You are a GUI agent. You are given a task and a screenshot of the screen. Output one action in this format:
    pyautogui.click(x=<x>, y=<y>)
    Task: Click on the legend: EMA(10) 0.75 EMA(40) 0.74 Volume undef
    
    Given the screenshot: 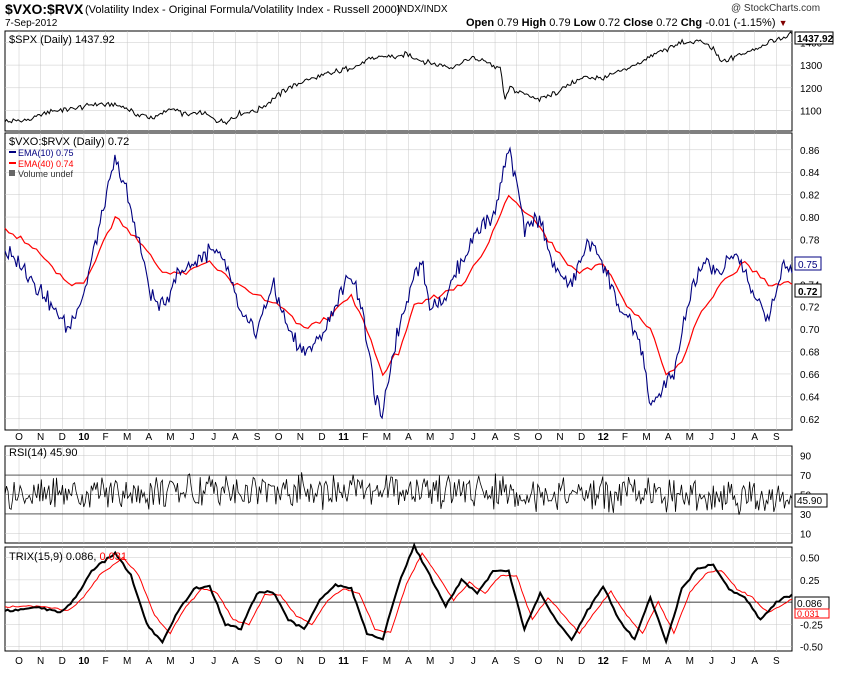 What is the action you would take?
    pyautogui.click(x=41, y=163)
    